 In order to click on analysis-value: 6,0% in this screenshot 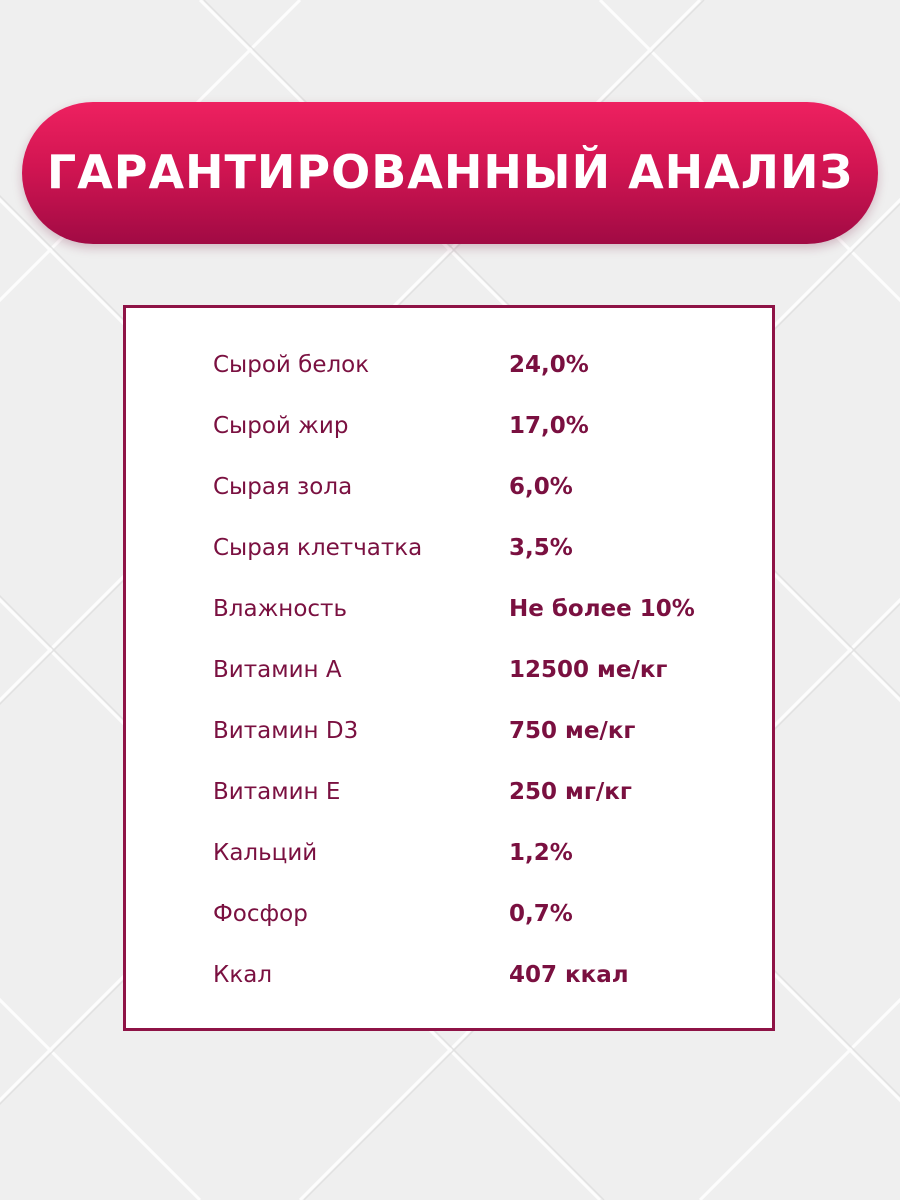, I will do `click(541, 487)`.